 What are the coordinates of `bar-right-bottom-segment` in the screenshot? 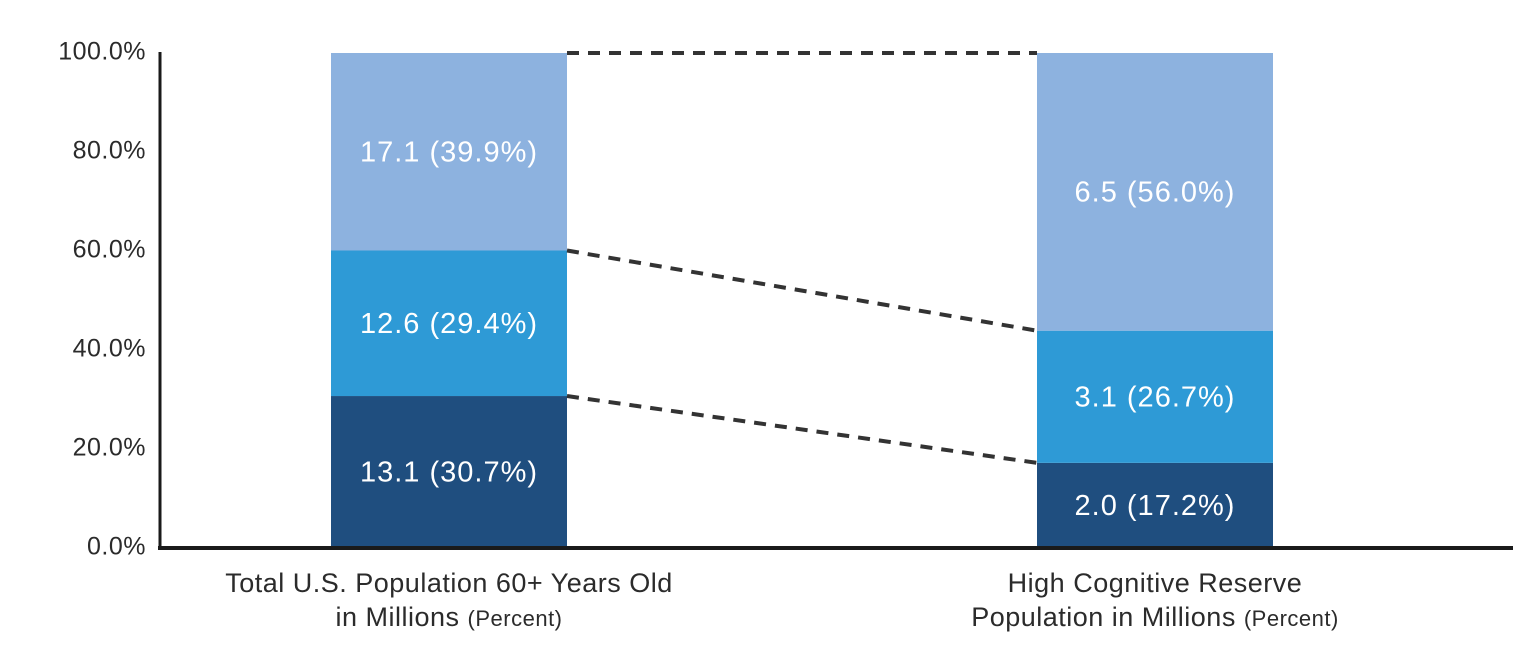 It's located at (1155, 505).